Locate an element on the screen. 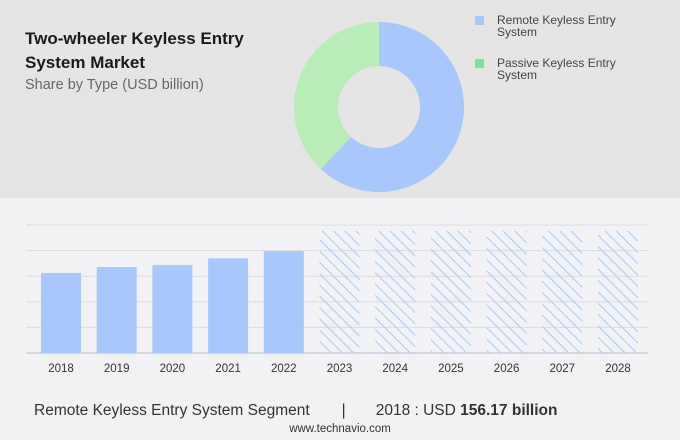  source-url: www.technavio.com is located at coordinates (340, 429).